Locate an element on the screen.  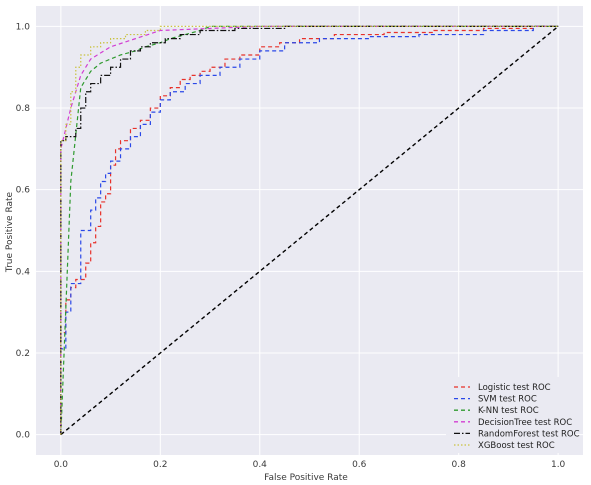
legend-box is located at coordinates (510, 415).